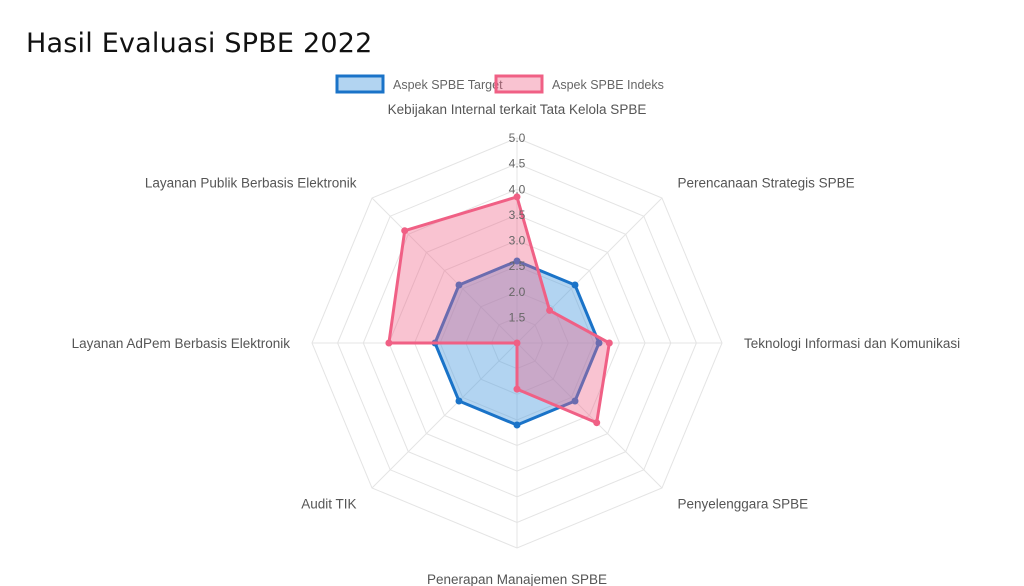 The image size is (1024, 586). Describe the element at coordinates (517, 215) in the screenshot. I see `tick-label-4: 3.5` at that location.